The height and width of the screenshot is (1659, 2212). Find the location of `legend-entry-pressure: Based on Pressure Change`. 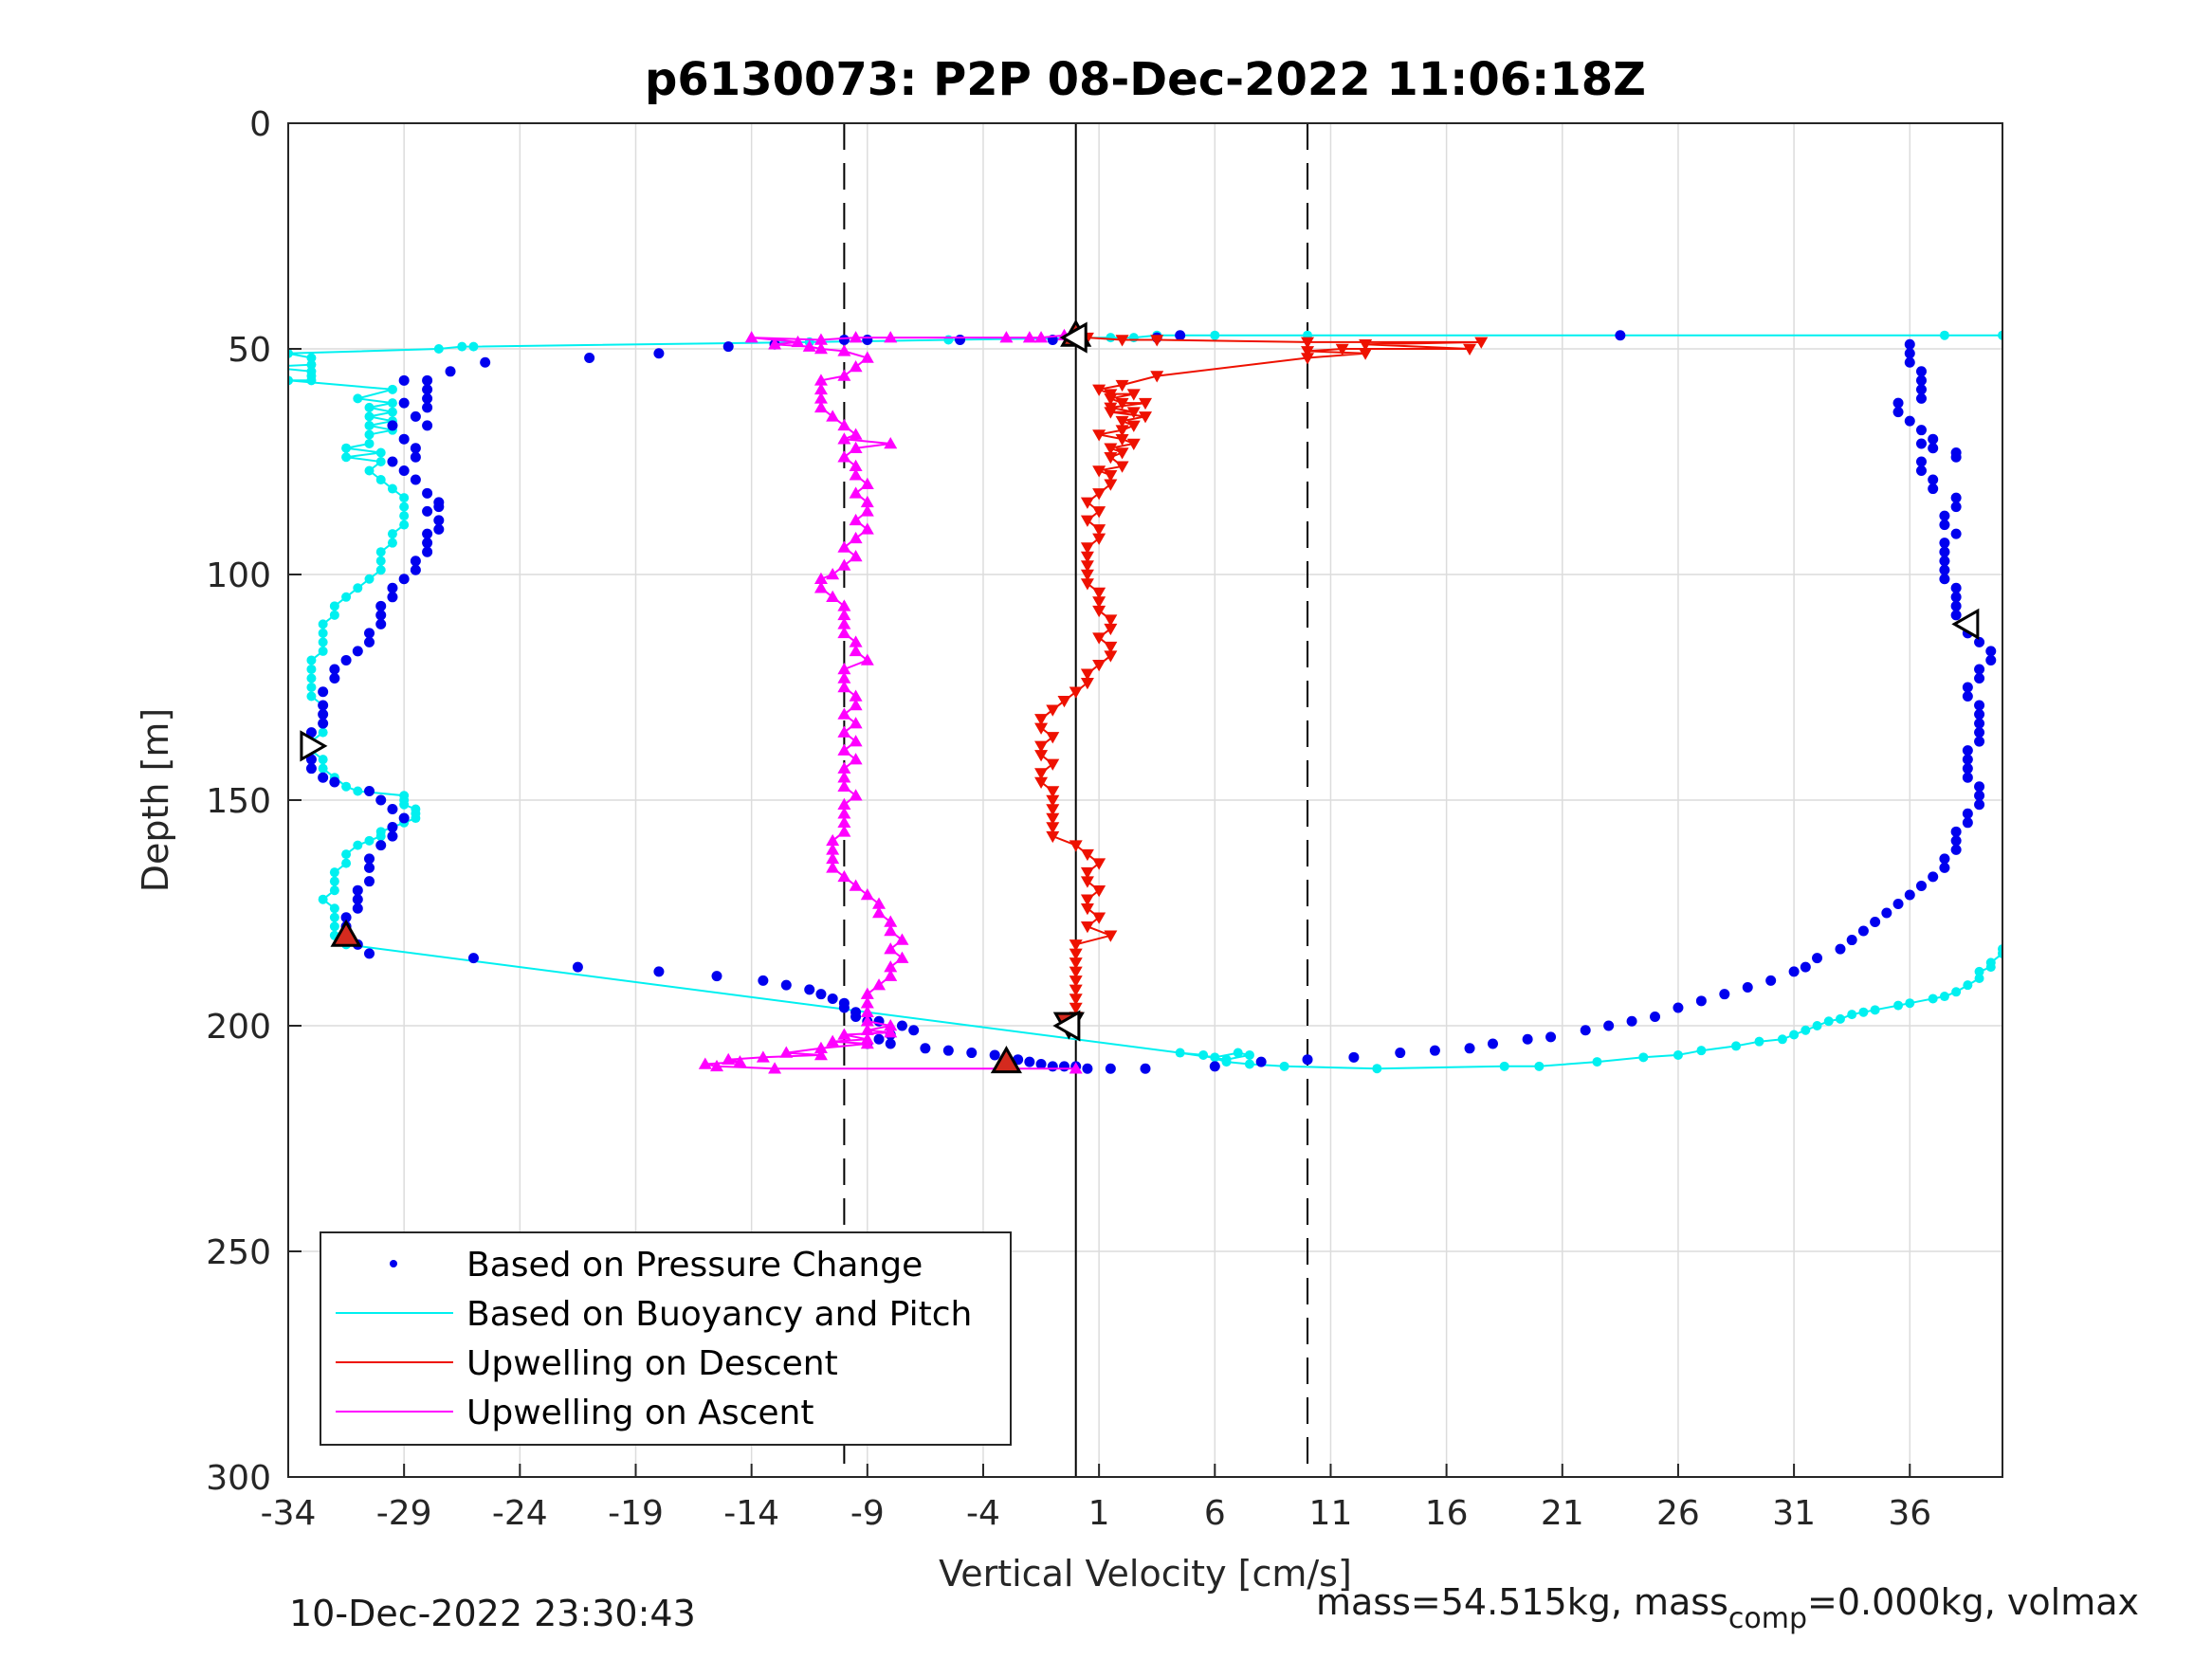

legend-entry-pressure: Based on Pressure Change is located at coordinates (694, 1265).